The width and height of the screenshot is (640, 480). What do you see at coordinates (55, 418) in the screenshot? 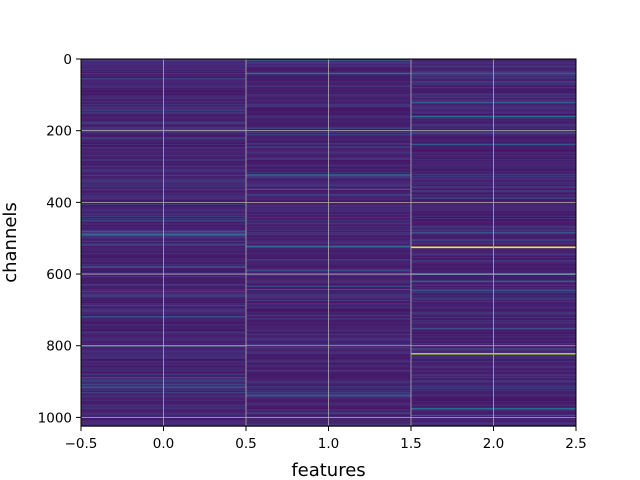
I see `y-tick-label: 1000` at bounding box center [55, 418].